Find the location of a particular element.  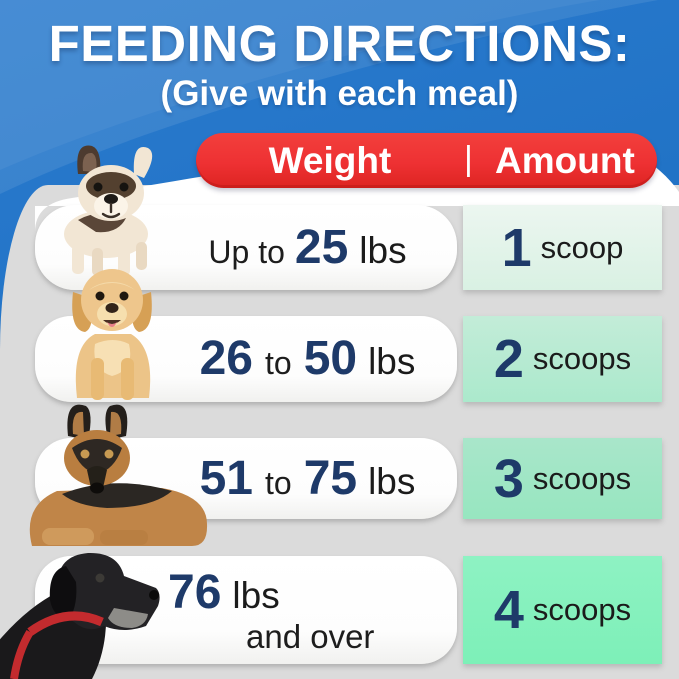

amount-value: 2 is located at coordinates (508, 359).